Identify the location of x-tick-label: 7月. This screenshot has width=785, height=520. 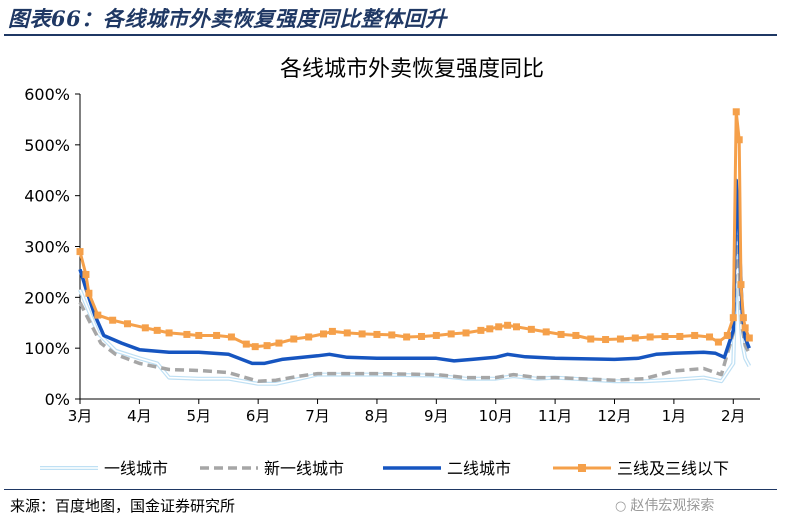
(317, 416).